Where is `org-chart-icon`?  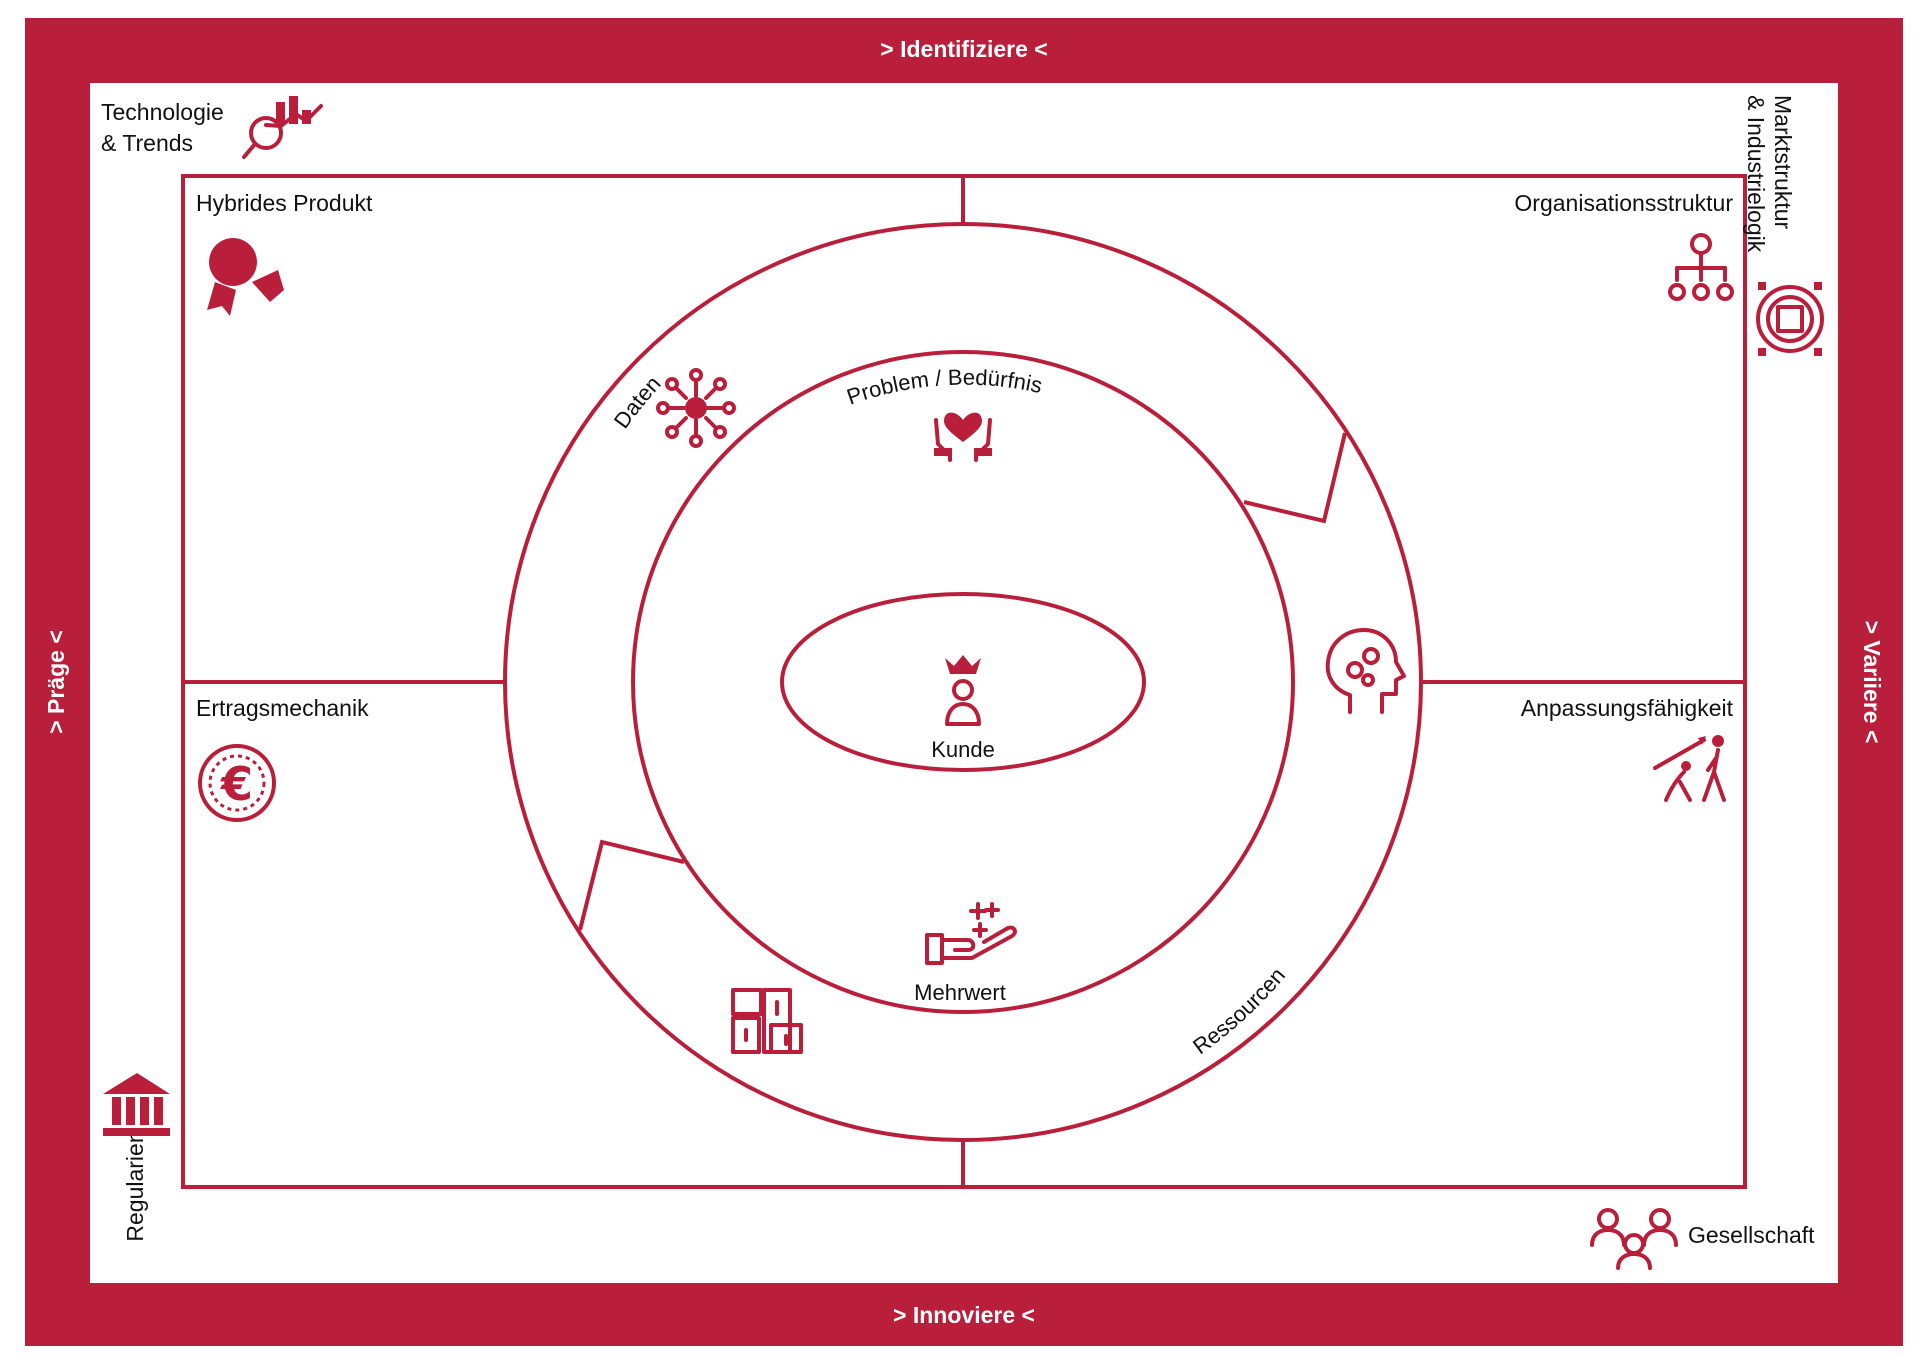 org-chart-icon is located at coordinates (1701, 267).